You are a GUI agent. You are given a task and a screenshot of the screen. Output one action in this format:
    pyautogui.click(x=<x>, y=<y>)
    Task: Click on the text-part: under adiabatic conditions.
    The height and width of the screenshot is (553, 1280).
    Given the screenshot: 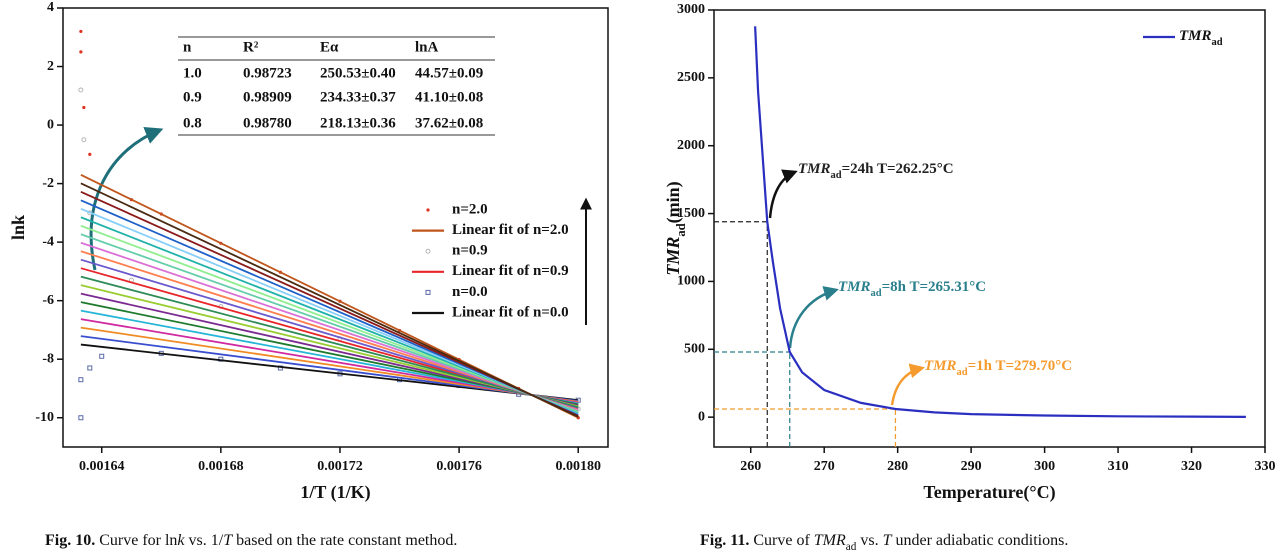 What is the action you would take?
    pyautogui.click(x=979, y=540)
    